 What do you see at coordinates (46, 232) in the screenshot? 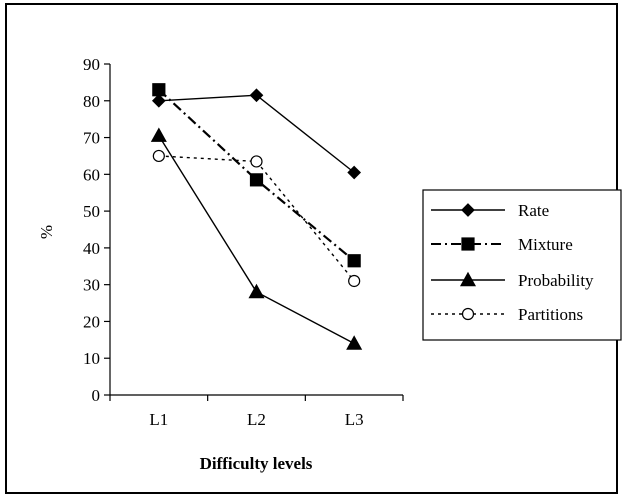
I see `y-axis-title: %` at bounding box center [46, 232].